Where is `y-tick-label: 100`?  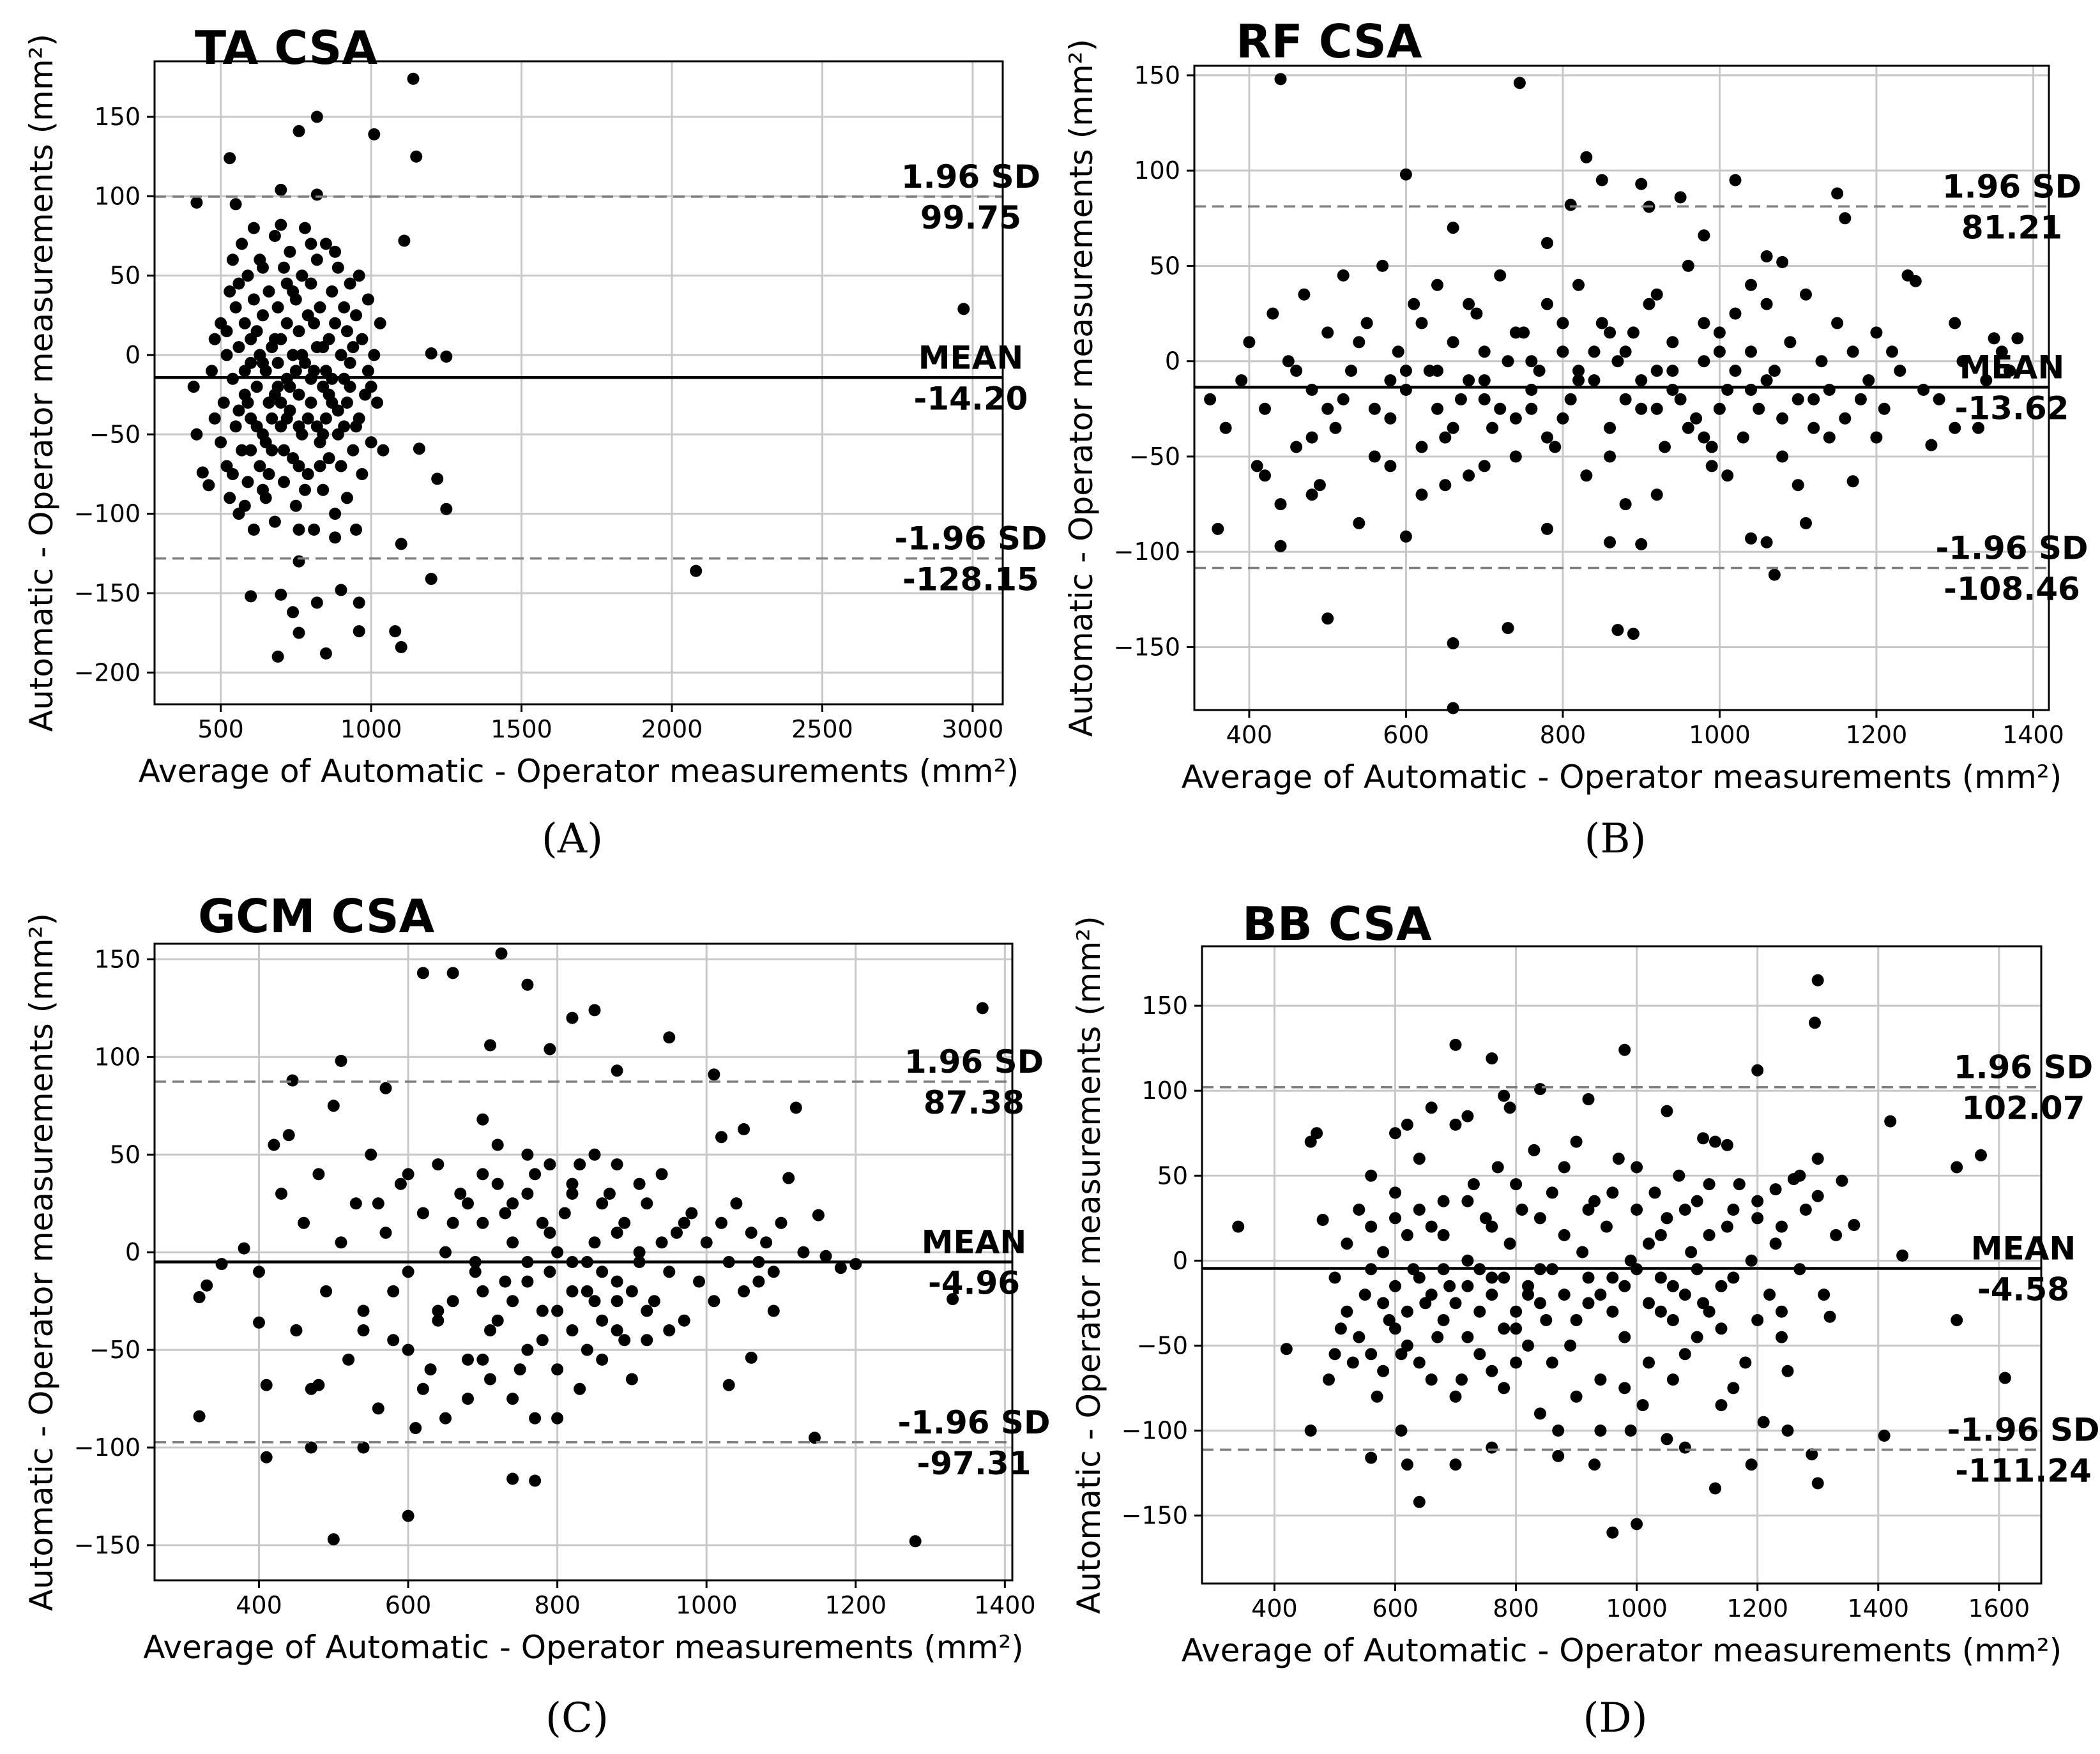 y-tick-label: 100 is located at coordinates (117, 1057).